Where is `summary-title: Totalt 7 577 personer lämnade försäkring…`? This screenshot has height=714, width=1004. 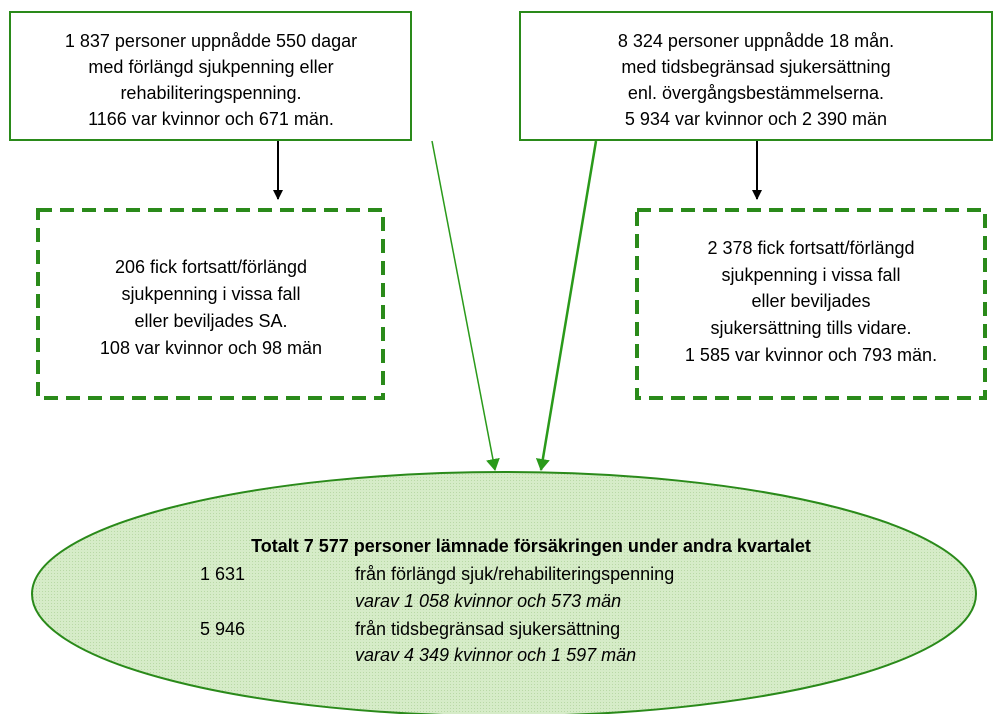
summary-title: Totalt 7 577 personer lämnade försäkring… is located at coordinates (531, 546).